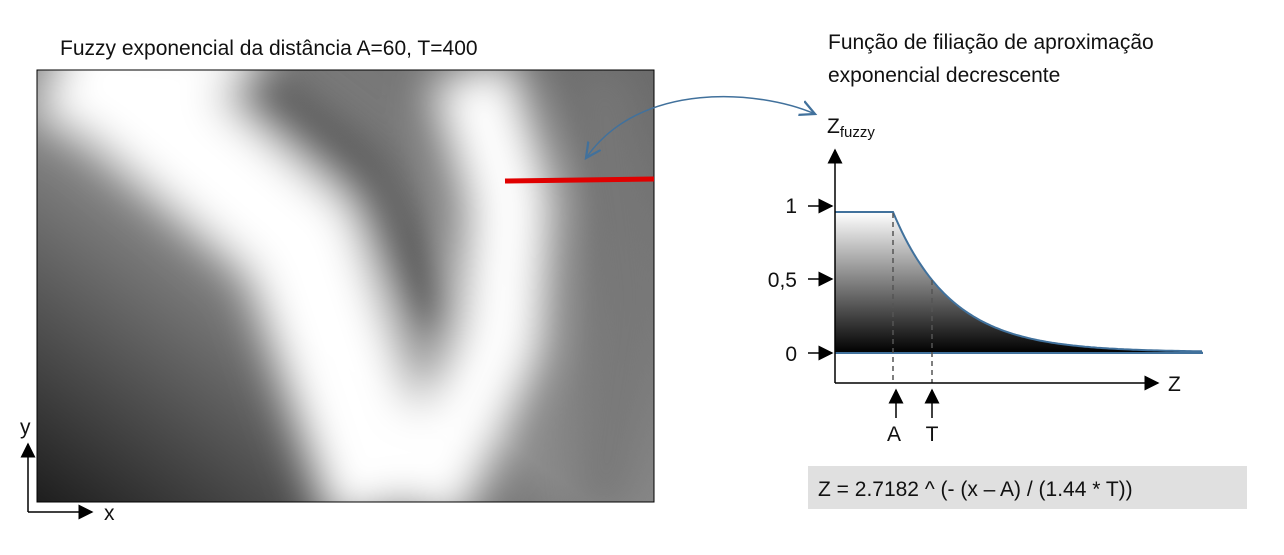 Image resolution: width=1284 pixels, height=555 pixels. Describe the element at coordinates (944, 75) in the screenshot. I see `right-title-line: exponencial decrescente` at that location.